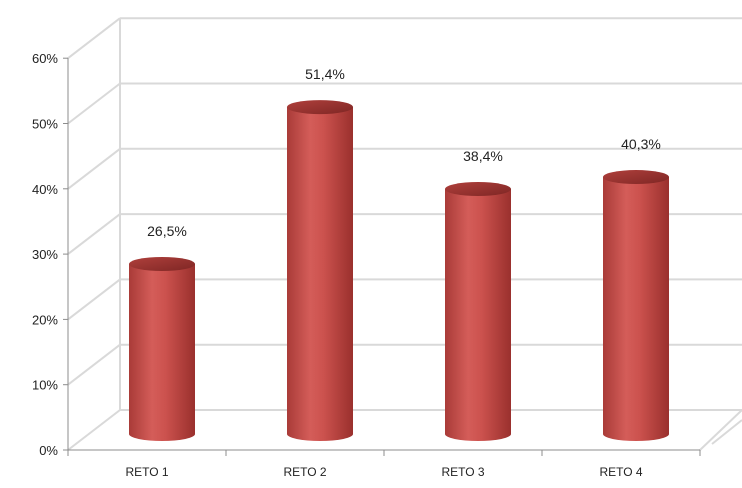 This screenshot has width=742, height=488. I want to click on data-label: 40,3%, so click(641, 144).